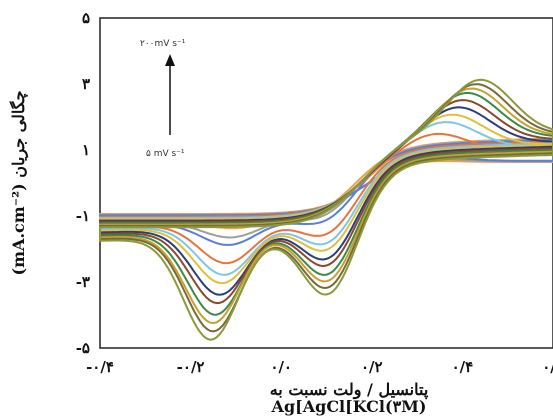 The width and height of the screenshot is (553, 416). Describe the element at coordinates (349, 406) in the screenshot. I see `x-axis-title-line2: Ag[AgCl[KCl(۳M)` at that location.